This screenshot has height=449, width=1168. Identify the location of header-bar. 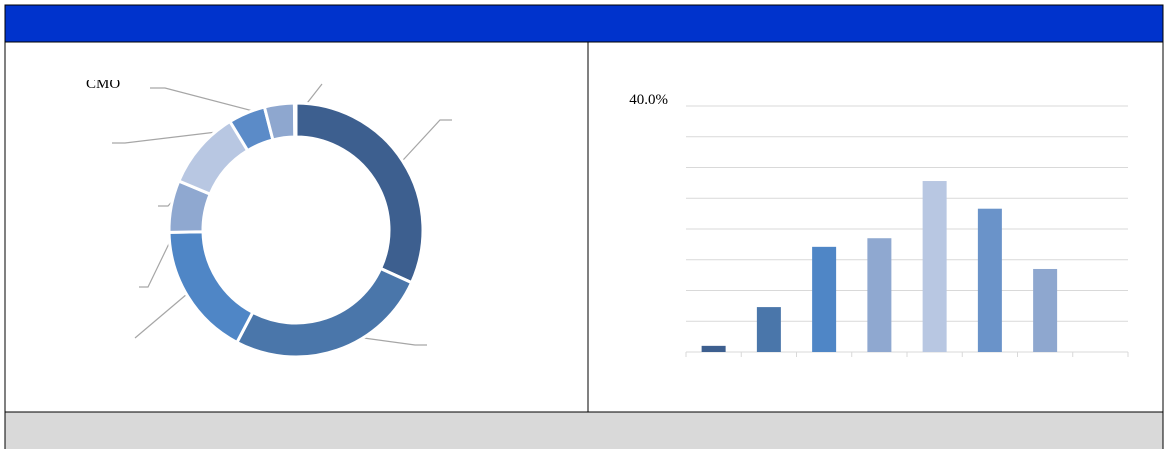
(584, 23).